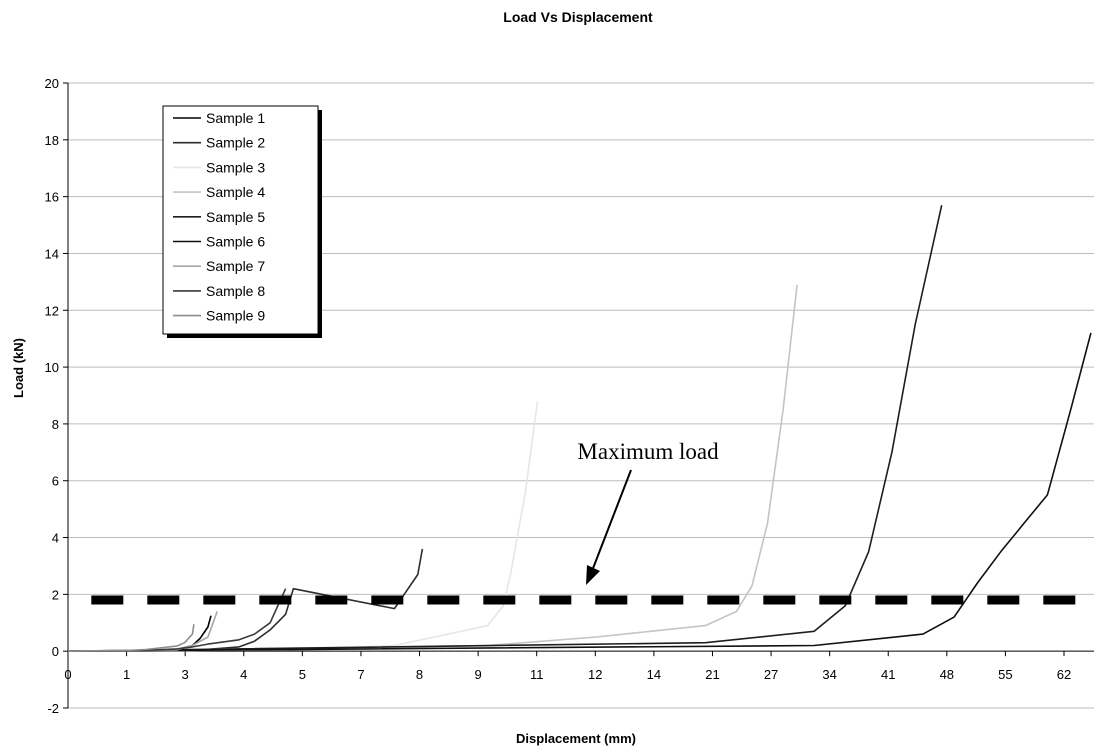 The image size is (1095, 749). What do you see at coordinates (243, 674) in the screenshot?
I see `x-tick-label: 4` at bounding box center [243, 674].